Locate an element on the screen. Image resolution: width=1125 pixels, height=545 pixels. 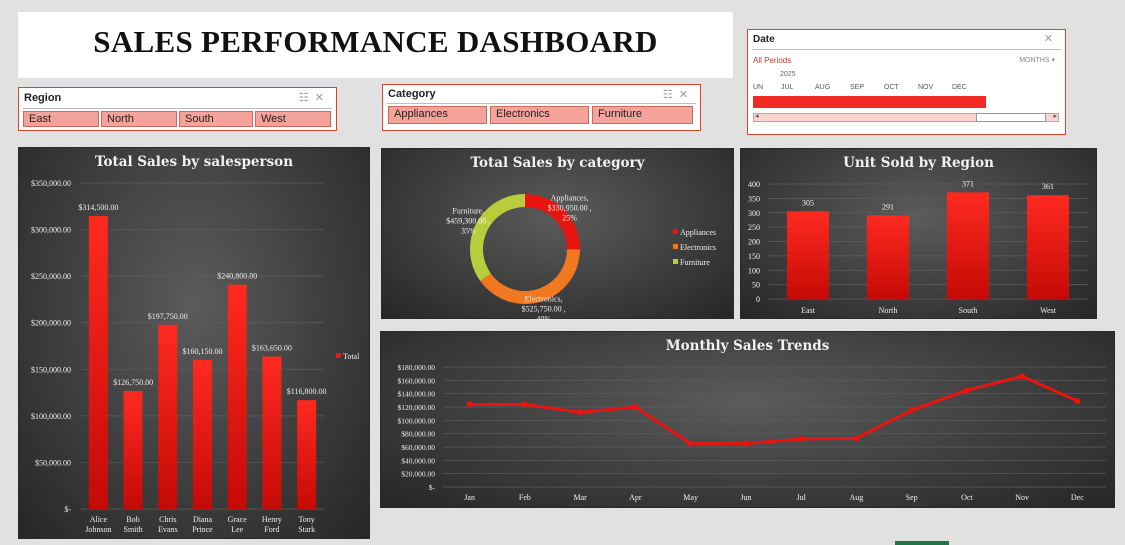
data-label: 371 is located at coordinates (968, 183).